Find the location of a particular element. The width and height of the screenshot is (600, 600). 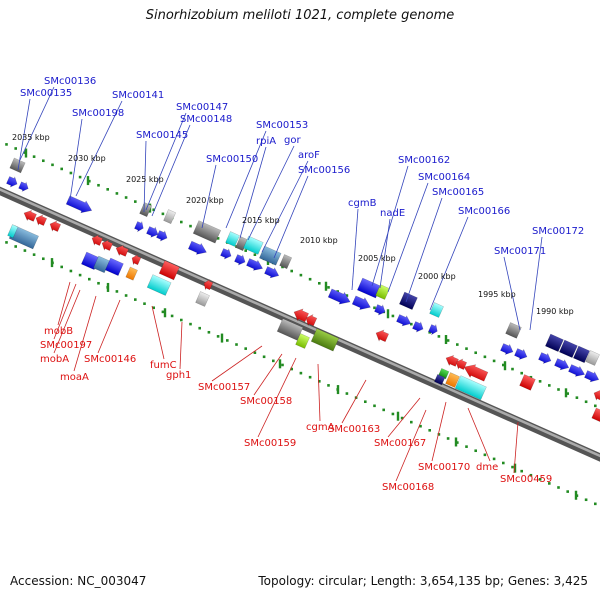

forward-gene-label: SMc00166 is located at coordinates (484, 211).